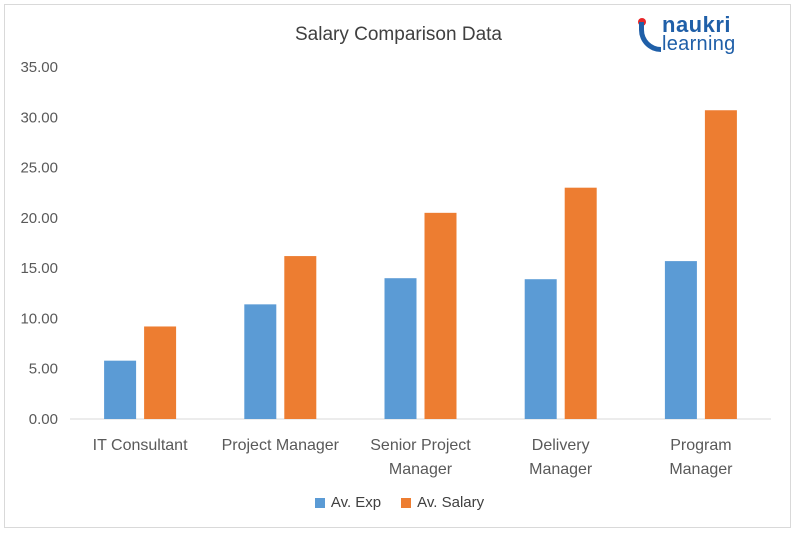 The image size is (799, 540). Describe the element at coordinates (451, 502) in the screenshot. I see `legend-label: Av. Salary` at that location.